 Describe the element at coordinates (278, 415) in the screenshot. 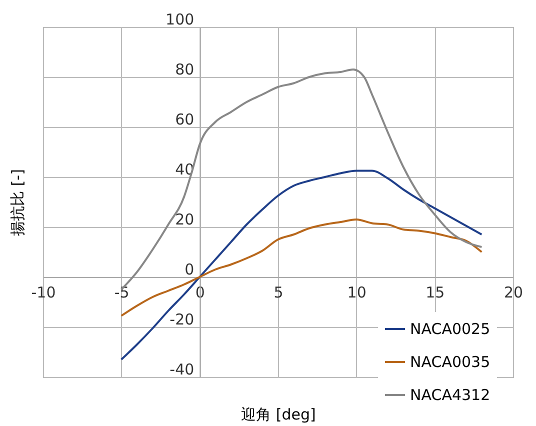

I see `x-axis-title: 迎角 [deg]` at that location.